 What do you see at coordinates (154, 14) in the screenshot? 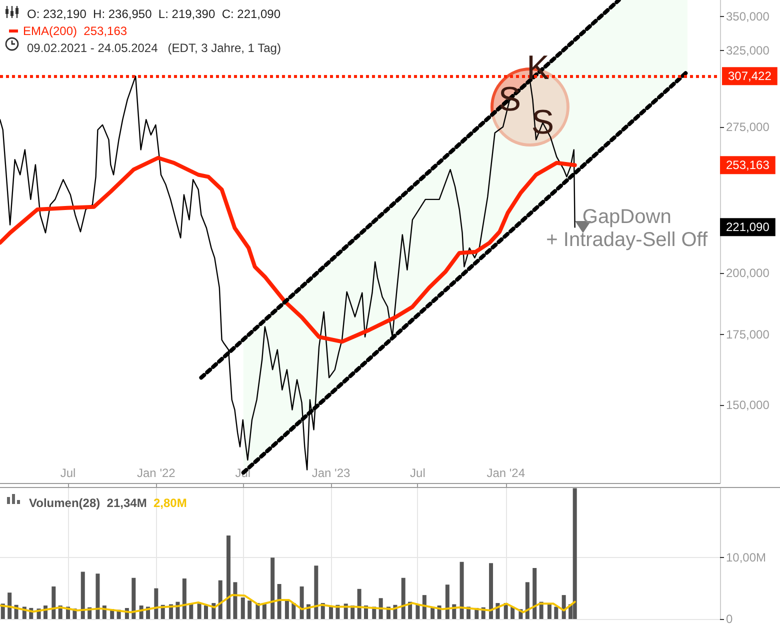
I see `text: O: 232,190 H: 236,950 L: 219,390 C: 221,090` at bounding box center [154, 14].